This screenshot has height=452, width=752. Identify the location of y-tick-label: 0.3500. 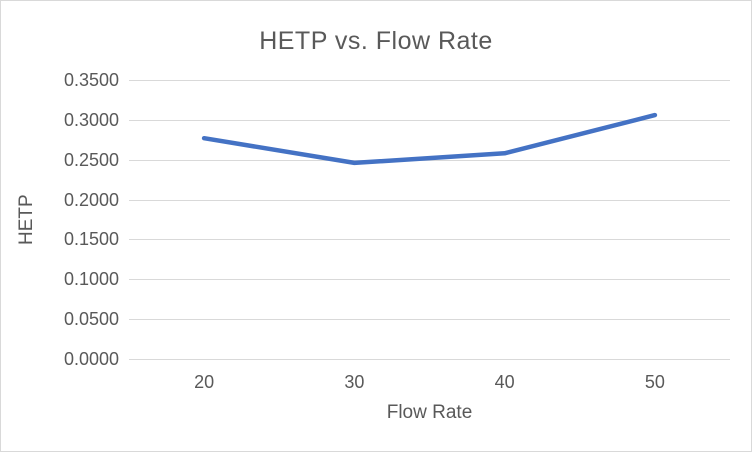
(91, 79).